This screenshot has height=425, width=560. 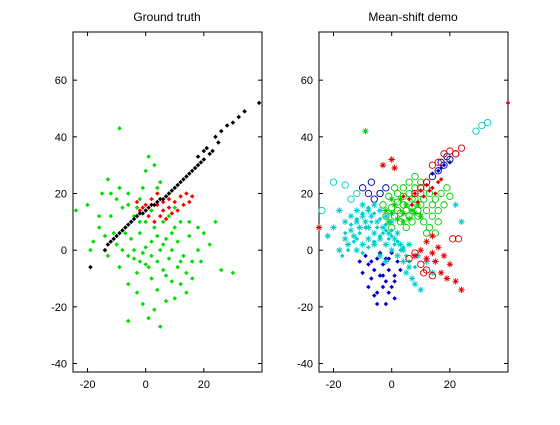 What do you see at coordinates (305, 365) in the screenshot?
I see `y-tick-label-mean-shift-demo: -40` at bounding box center [305, 365].